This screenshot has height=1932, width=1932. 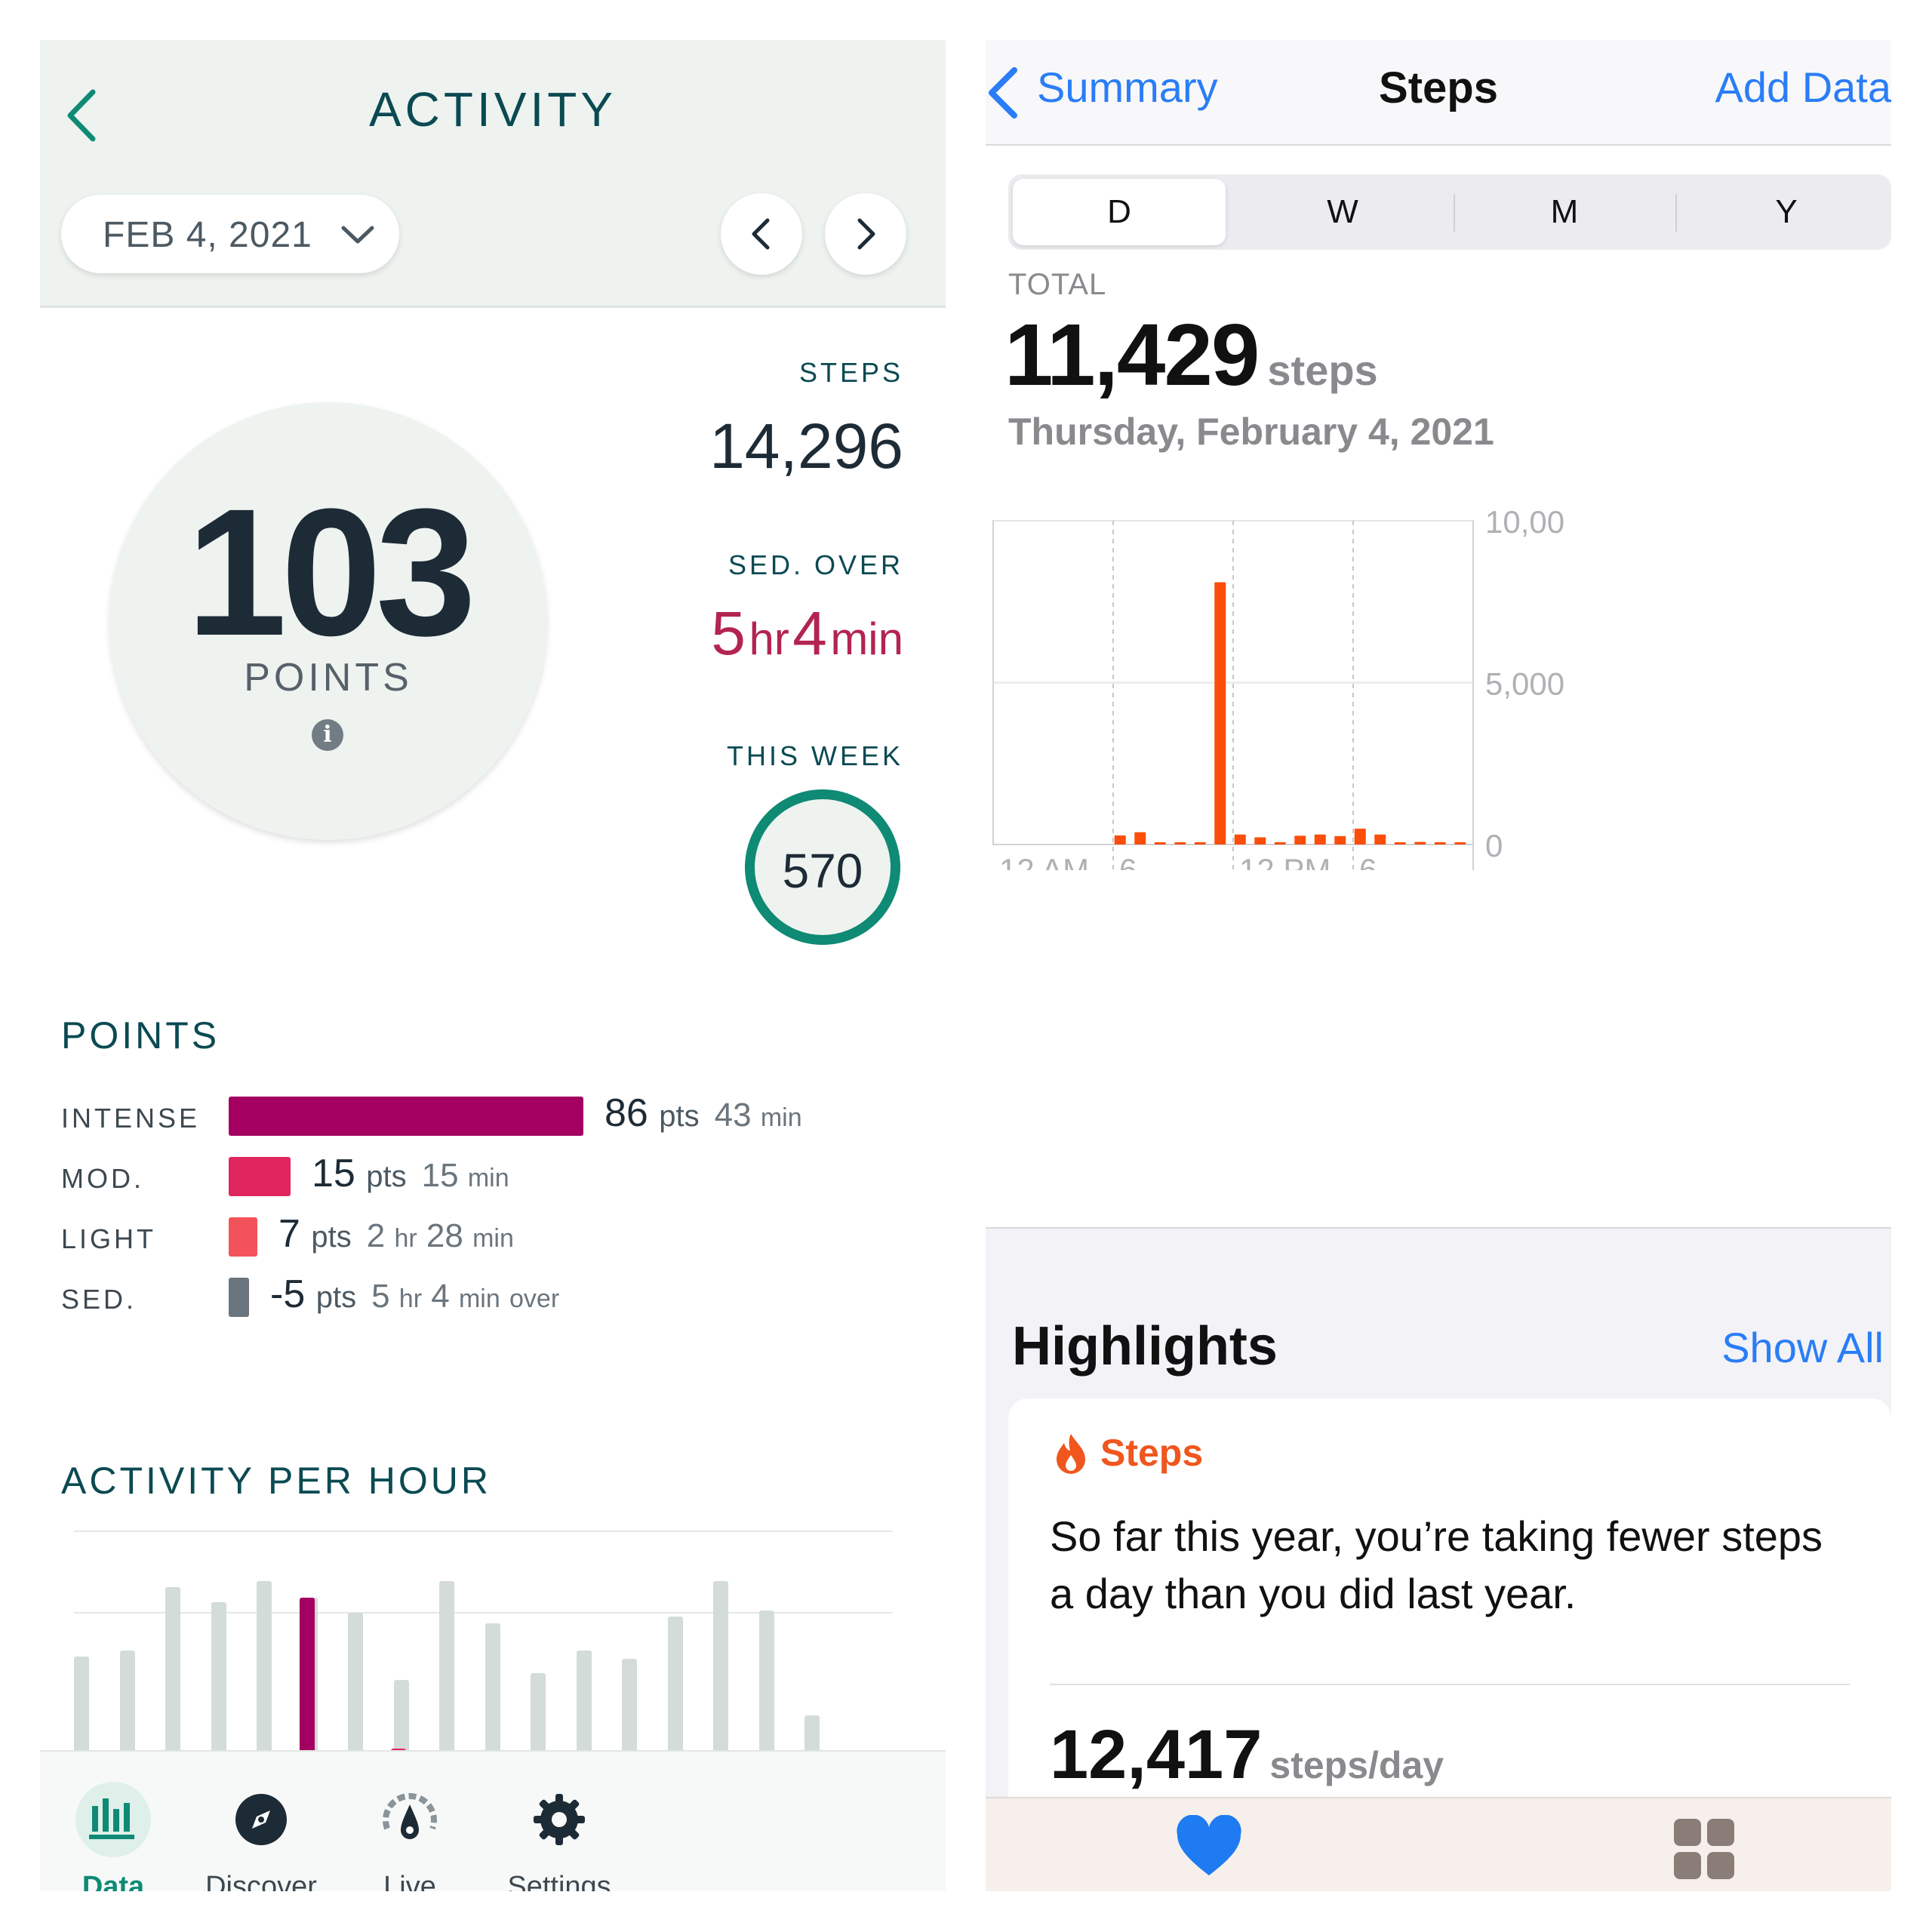 I want to click on this-week-ring: 570, so click(x=822, y=867).